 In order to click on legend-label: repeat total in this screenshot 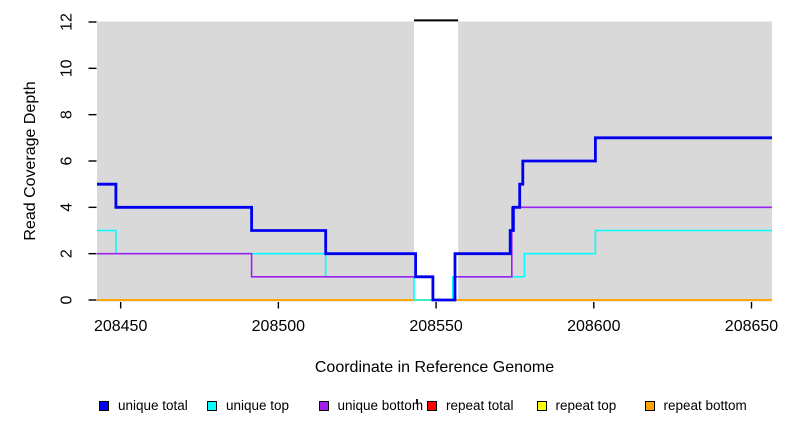, I will do `click(480, 405)`.